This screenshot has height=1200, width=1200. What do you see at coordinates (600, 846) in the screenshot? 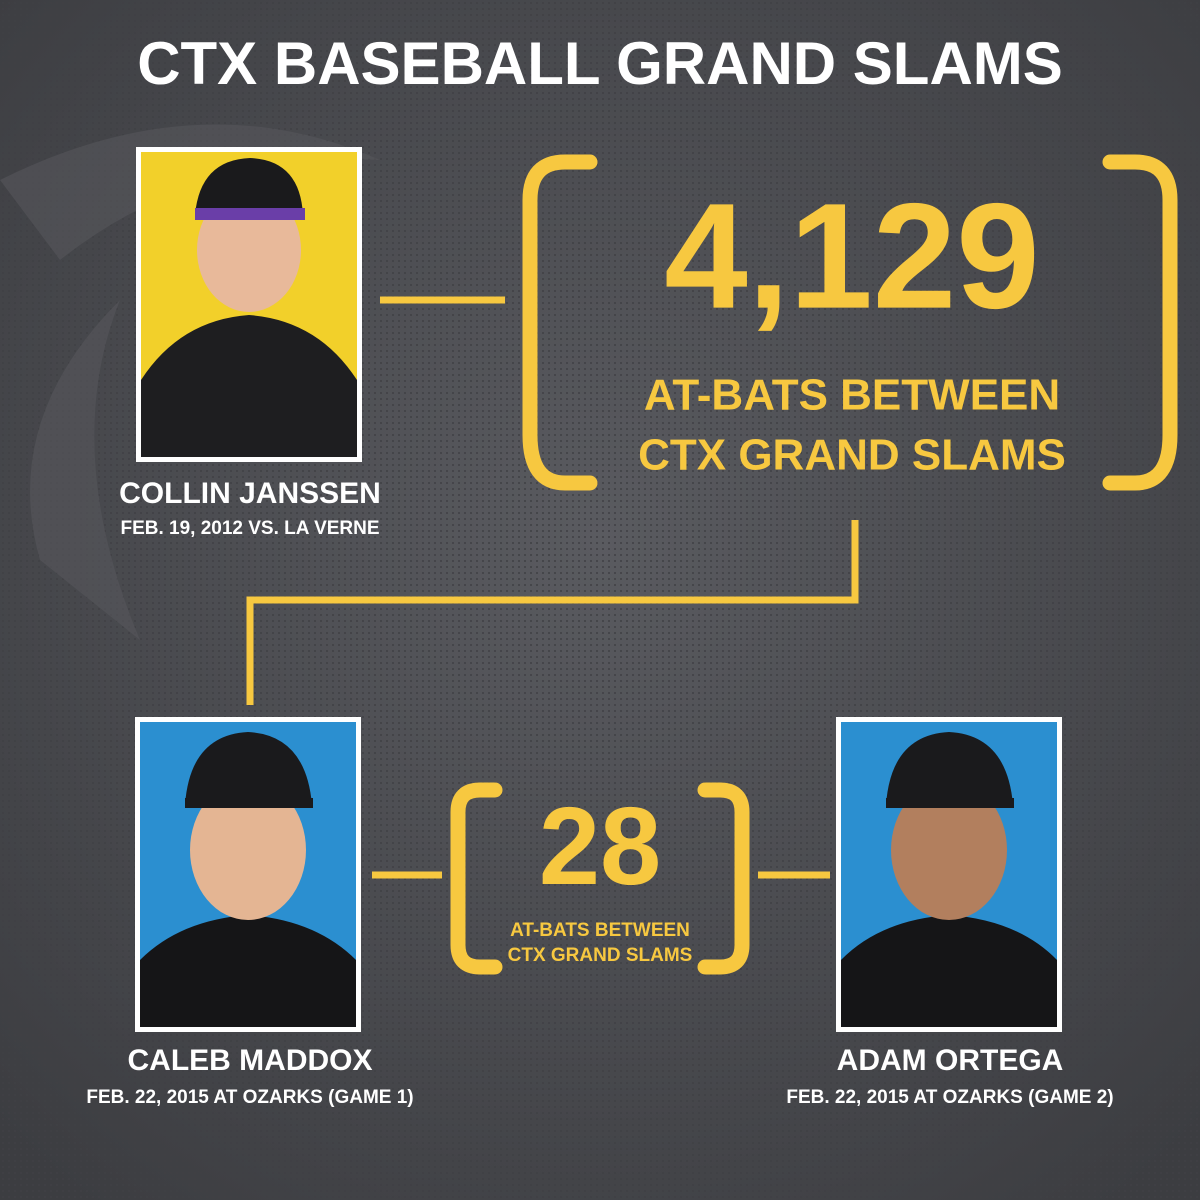
I see `gap-number: 28` at bounding box center [600, 846].